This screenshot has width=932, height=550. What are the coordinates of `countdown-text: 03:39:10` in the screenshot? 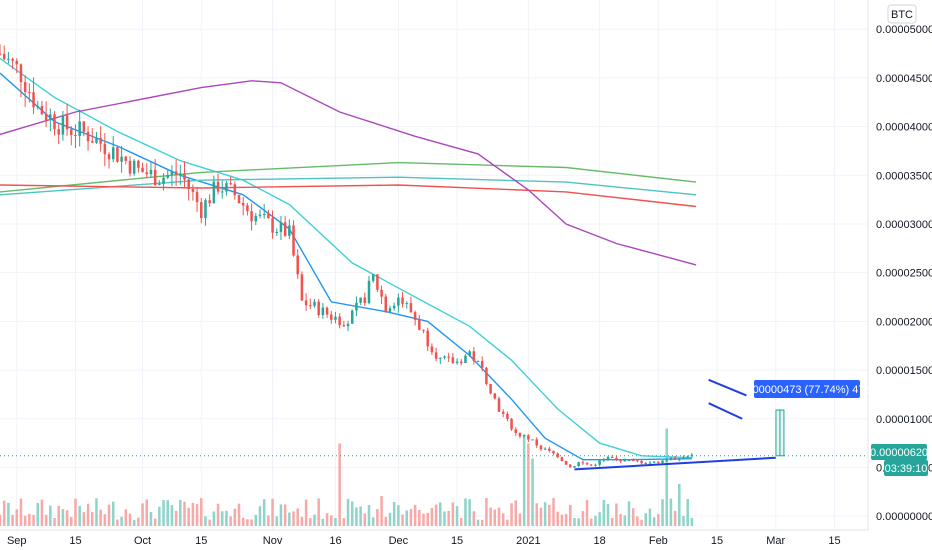 It's located at (906, 469).